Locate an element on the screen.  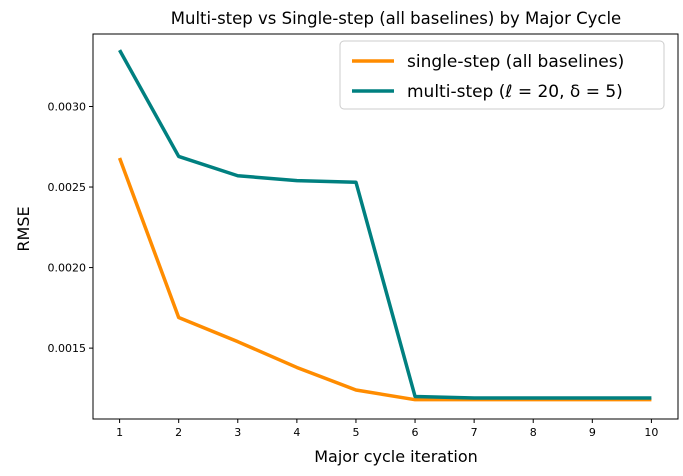
legend-box is located at coordinates (502, 75).